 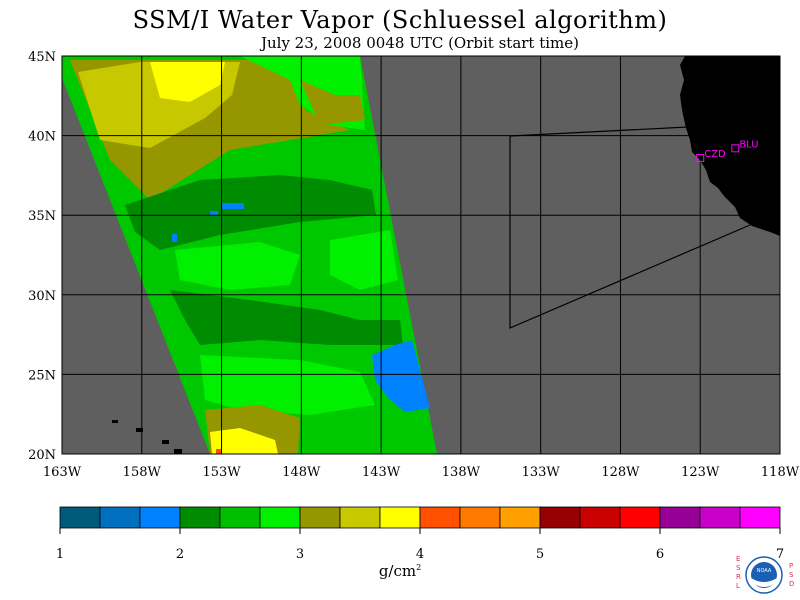 I want to click on colorbar, so click(x=420, y=517).